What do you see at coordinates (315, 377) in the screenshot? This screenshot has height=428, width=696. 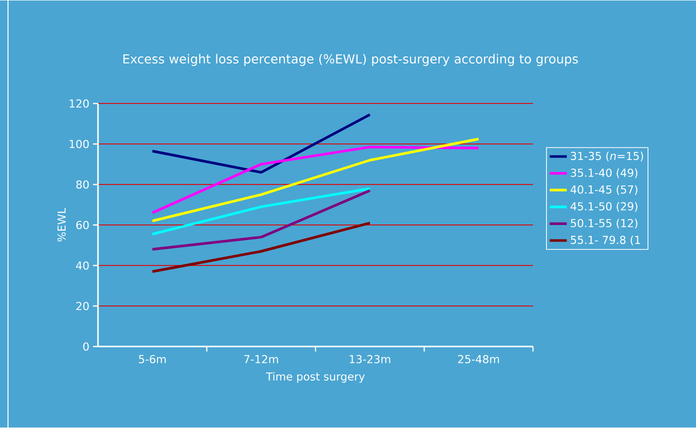 I see `x-axis-title: Time post surgery` at bounding box center [315, 377].